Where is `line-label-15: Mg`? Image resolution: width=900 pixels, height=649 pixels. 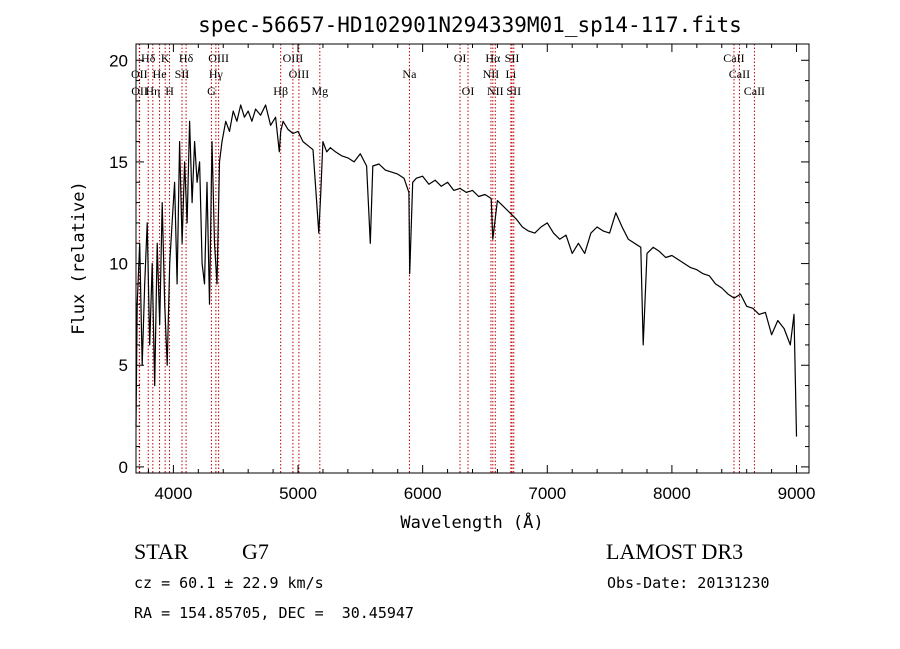 line-label-15: Mg is located at coordinates (319, 91).